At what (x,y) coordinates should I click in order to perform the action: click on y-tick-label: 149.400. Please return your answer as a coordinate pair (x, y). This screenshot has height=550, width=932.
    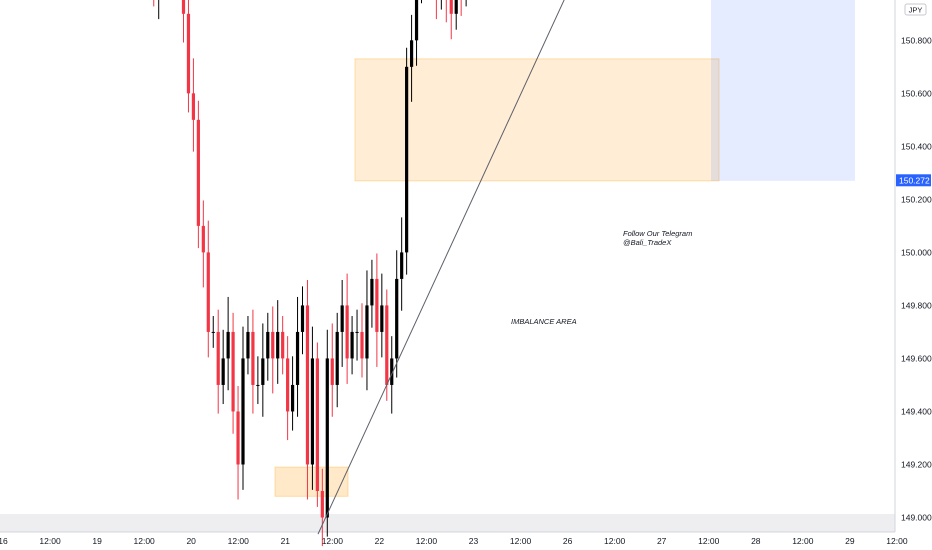
    Looking at the image, I should click on (916, 411).